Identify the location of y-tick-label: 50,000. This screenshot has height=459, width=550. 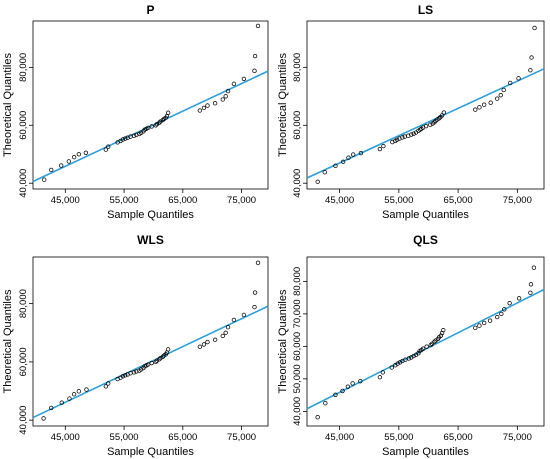
(297, 378).